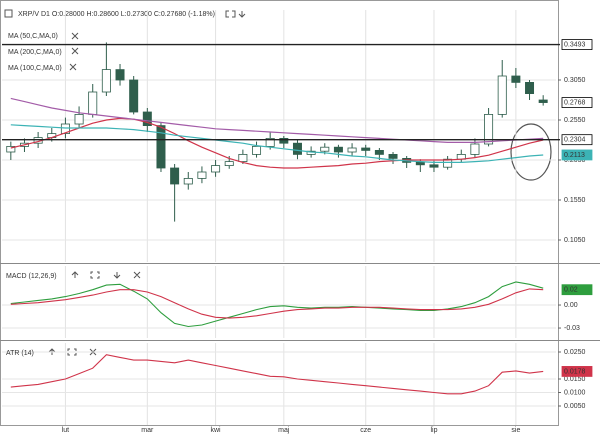 The width and height of the screenshot is (600, 435). What do you see at coordinates (216, 430) in the screenshot?
I see `x-tick-label: kwi` at bounding box center [216, 430].